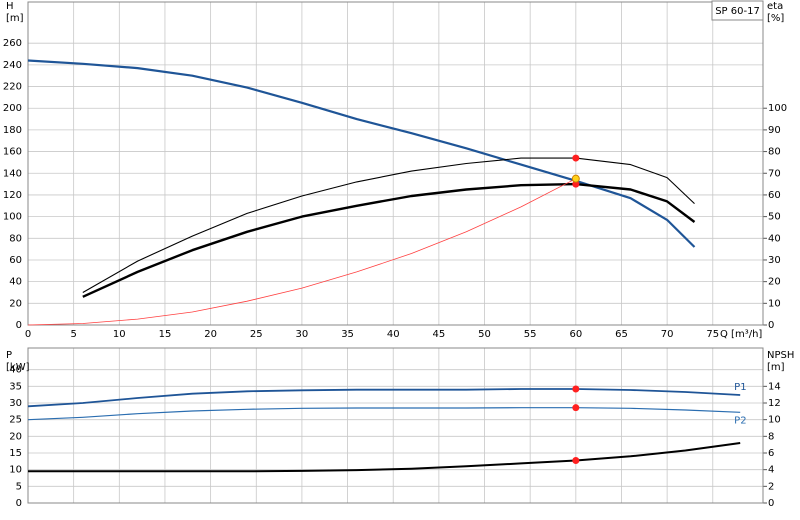  What do you see at coordinates (347, 334) in the screenshot?
I see `x-tick-label: 35` at bounding box center [347, 334].